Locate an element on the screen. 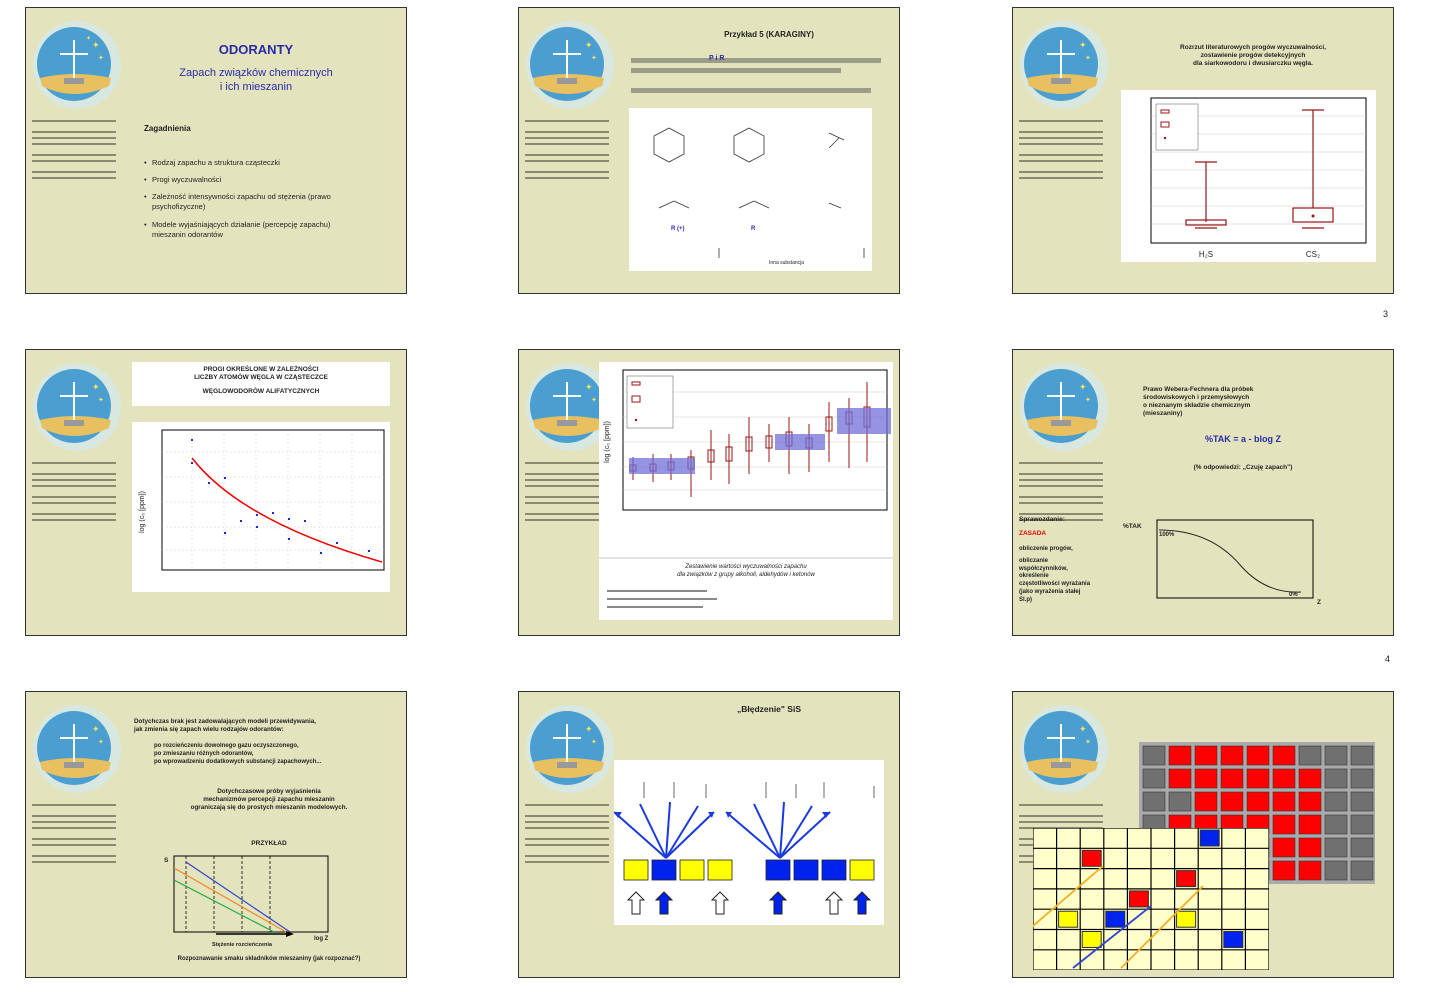 The width and height of the screenshot is (1429, 992). structure-figure: R (+) R Inna substancja is located at coordinates (750, 189).